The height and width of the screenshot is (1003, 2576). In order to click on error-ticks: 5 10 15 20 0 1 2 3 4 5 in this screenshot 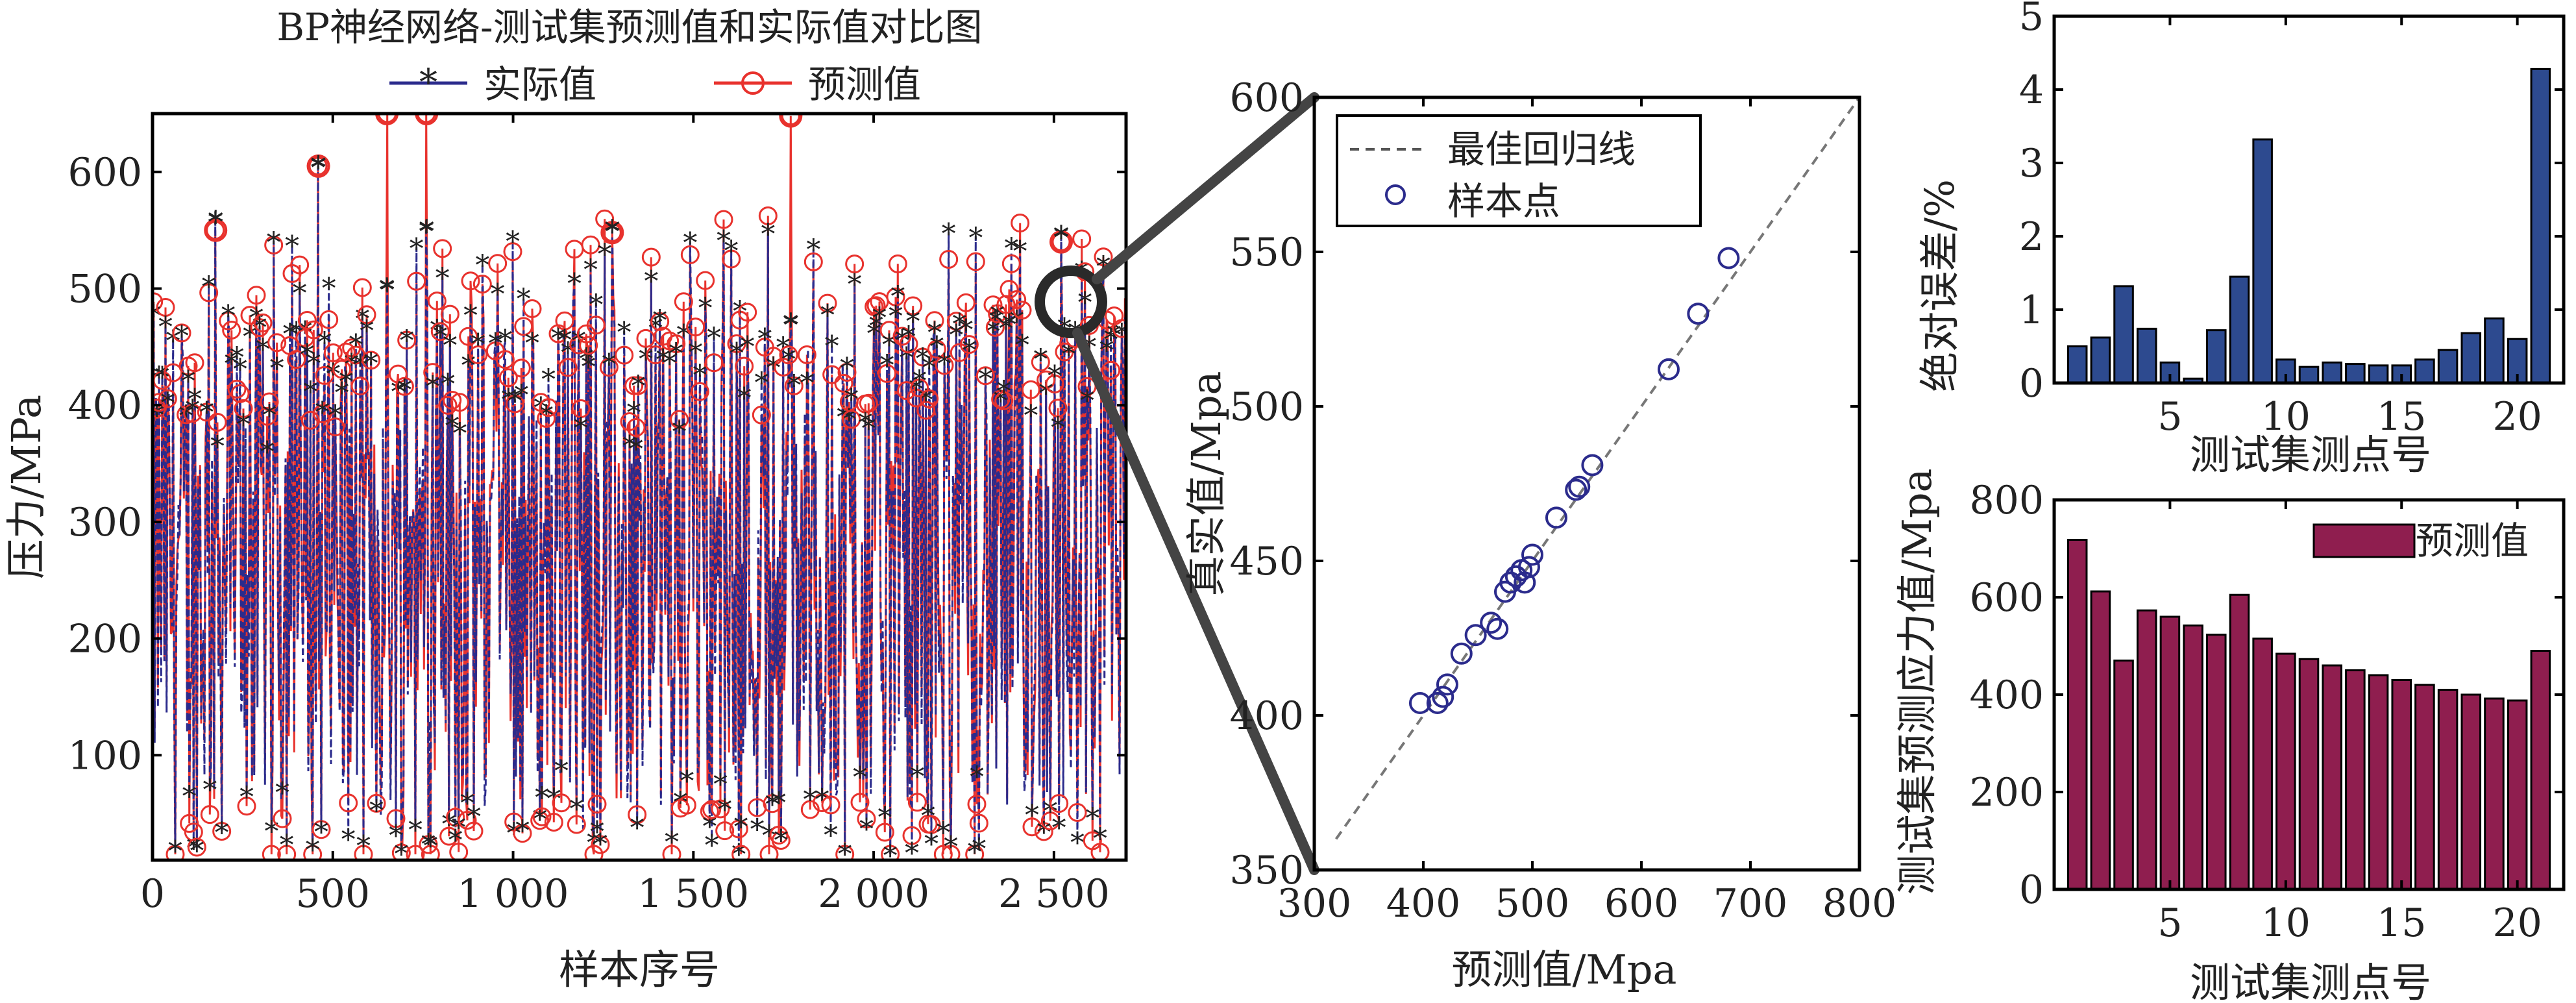, I will do `click(2291, 220)`.